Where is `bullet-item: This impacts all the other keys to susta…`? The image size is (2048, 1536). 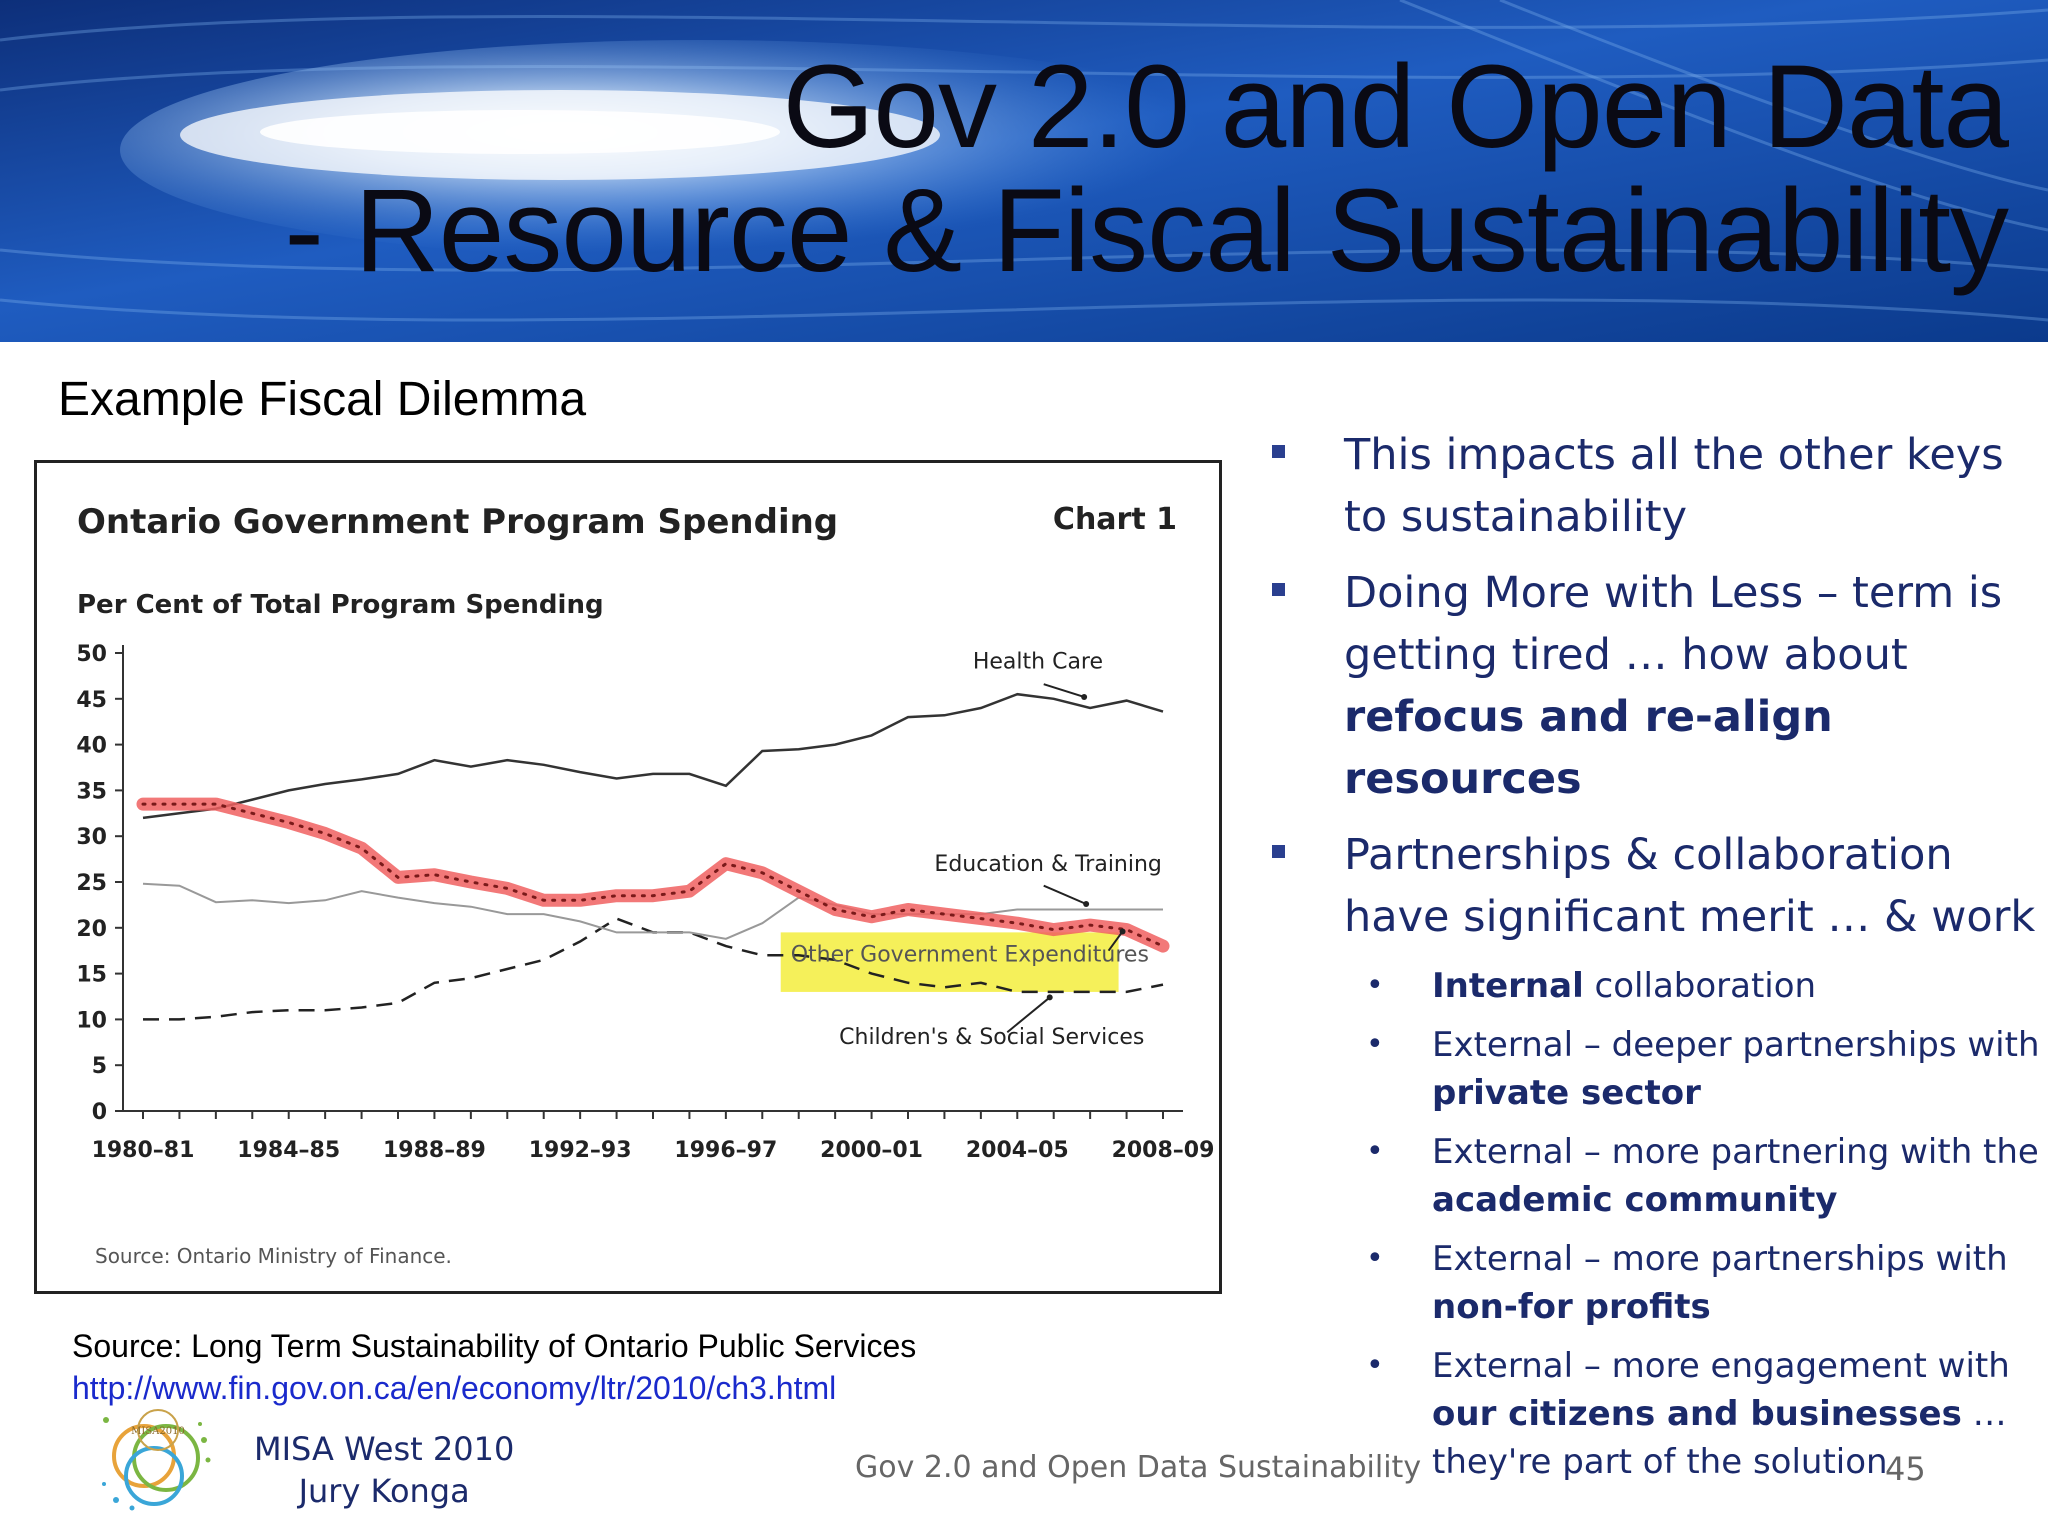 bullet-item: This impacts all the other keys to susta… is located at coordinates (1655, 486).